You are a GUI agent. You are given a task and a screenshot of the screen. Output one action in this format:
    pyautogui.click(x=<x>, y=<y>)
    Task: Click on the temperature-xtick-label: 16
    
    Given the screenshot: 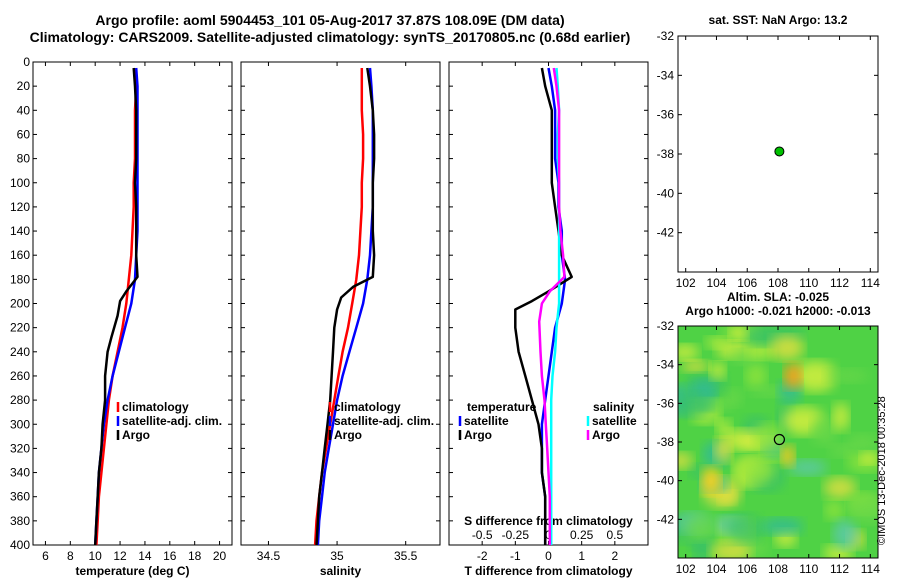 What is the action you would take?
    pyautogui.click(x=170, y=556)
    